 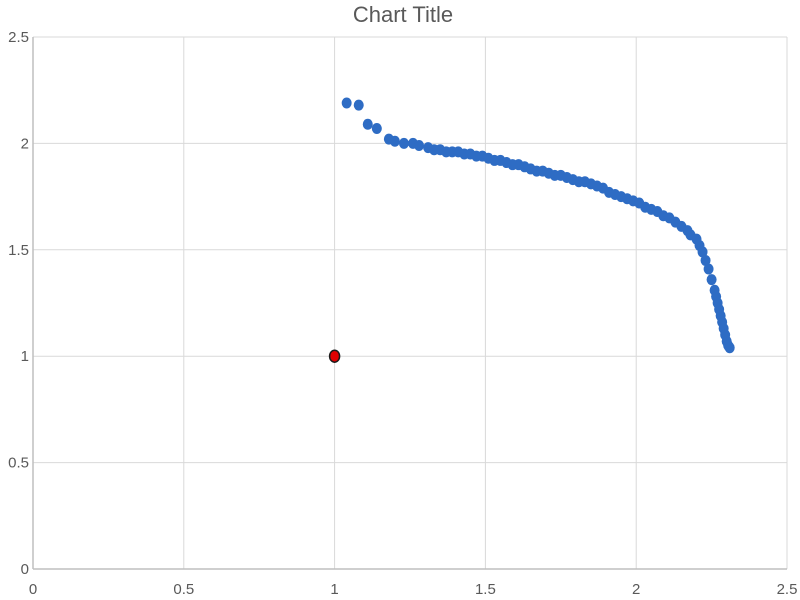 What do you see at coordinates (403, 14) in the screenshot?
I see `chart-title: Chart Title` at bounding box center [403, 14].